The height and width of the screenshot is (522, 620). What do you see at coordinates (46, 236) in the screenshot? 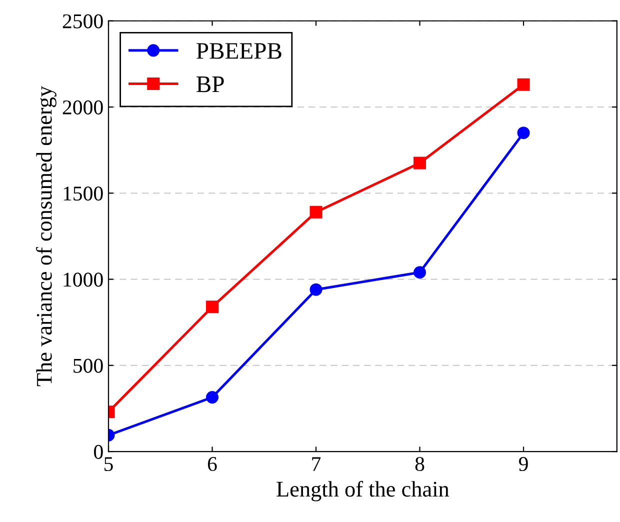
I see `y-axis-title: The variance of consumed energy` at bounding box center [46, 236].